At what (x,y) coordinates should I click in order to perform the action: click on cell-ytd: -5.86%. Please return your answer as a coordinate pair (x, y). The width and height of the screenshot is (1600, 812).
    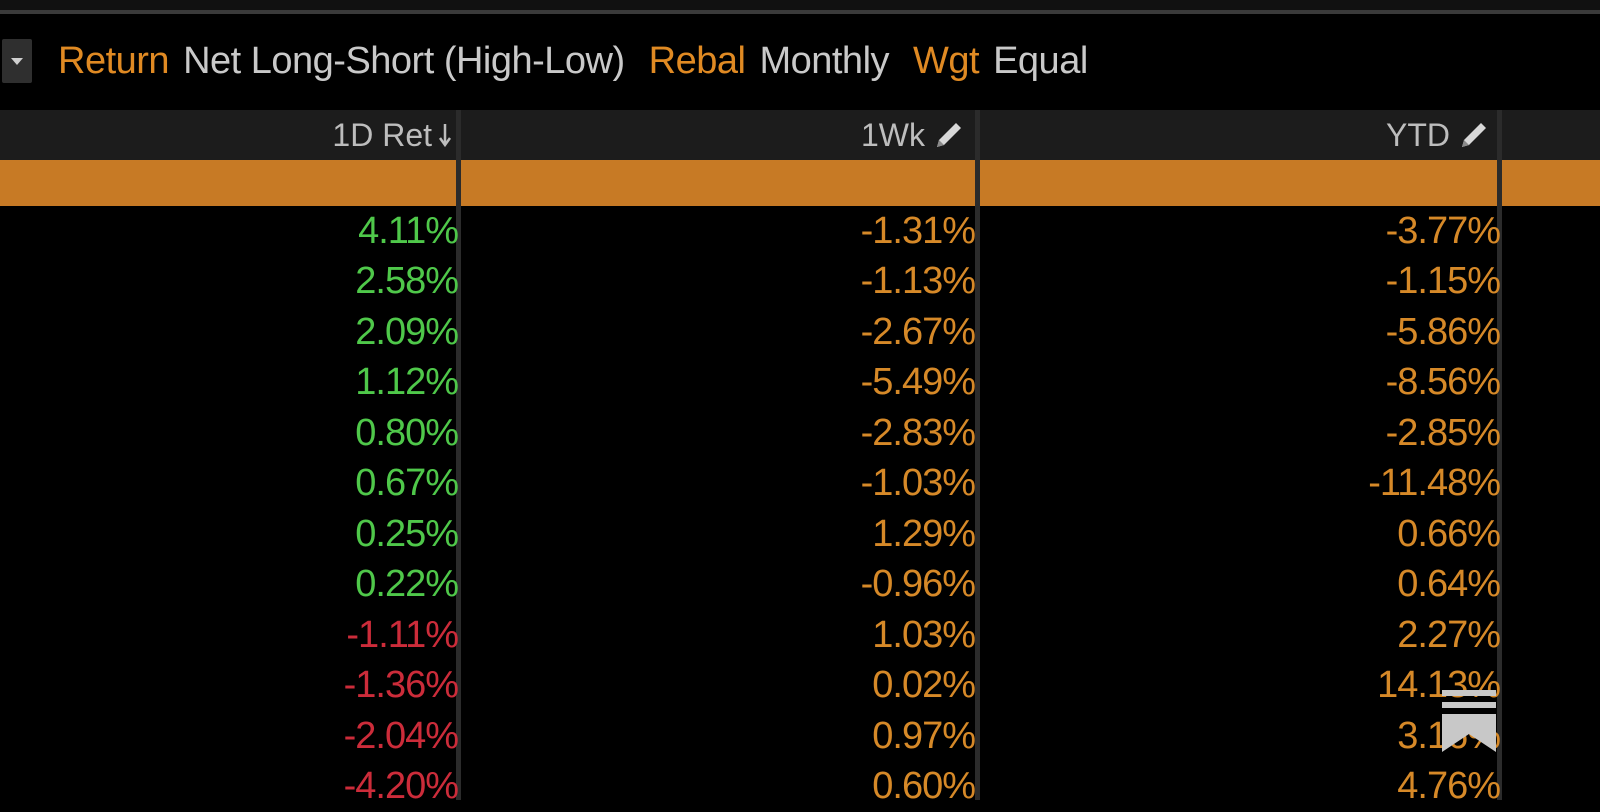
    Looking at the image, I should click on (1240, 332).